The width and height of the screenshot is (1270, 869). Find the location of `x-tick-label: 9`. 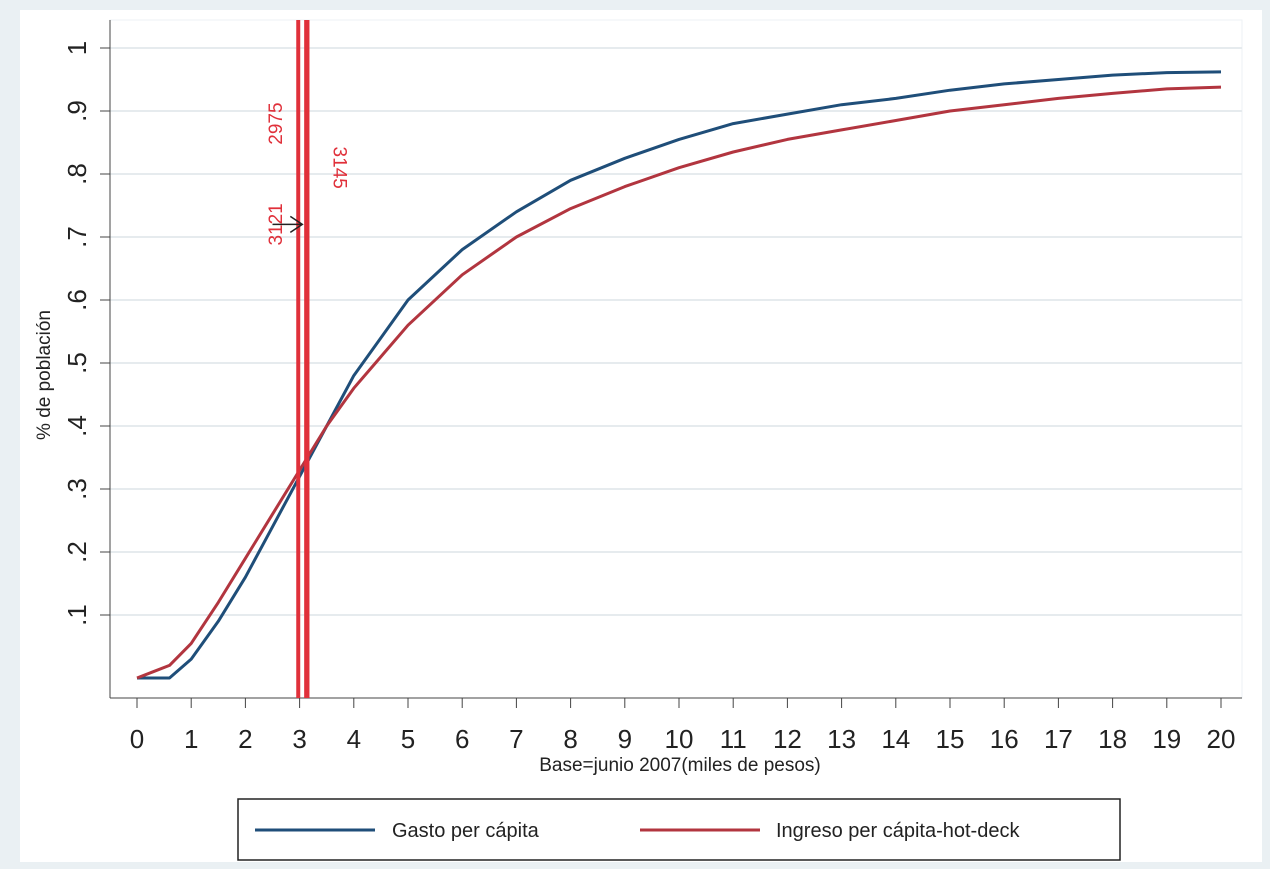

x-tick-label: 9 is located at coordinates (625, 739).